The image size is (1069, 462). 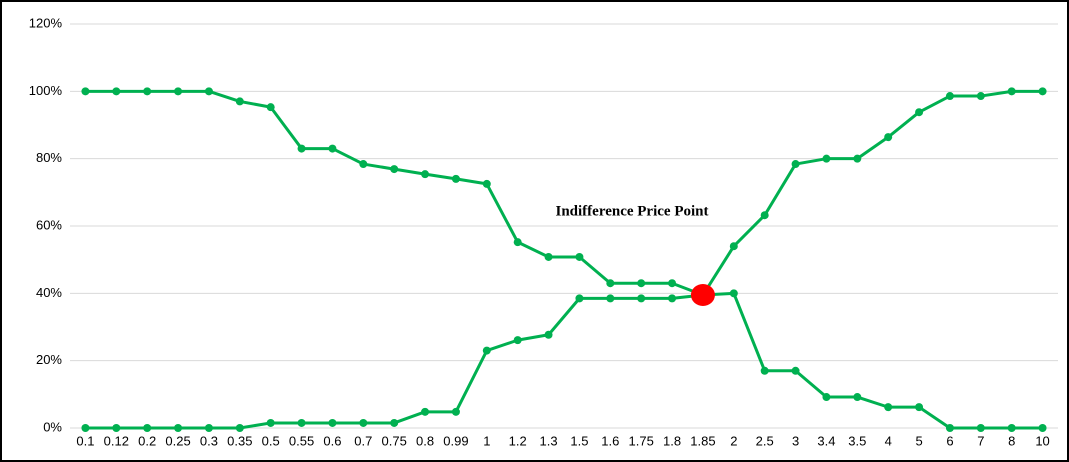 I want to click on x-tick-label: 3, so click(x=795, y=440).